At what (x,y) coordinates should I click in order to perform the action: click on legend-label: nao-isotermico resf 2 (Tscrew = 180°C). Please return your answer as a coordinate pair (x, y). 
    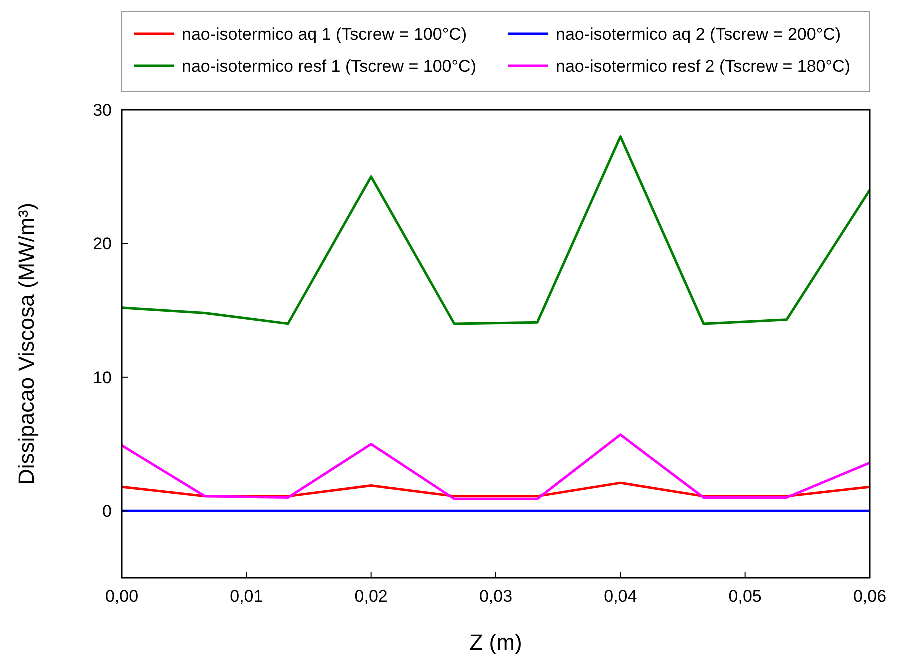
    Looking at the image, I should click on (703, 66).